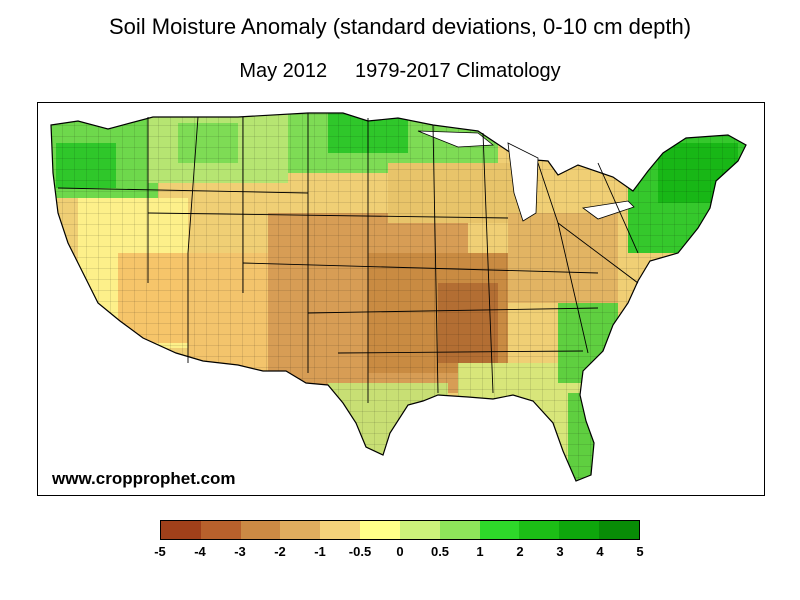 This screenshot has height=600, width=800. Describe the element at coordinates (600, 551) in the screenshot. I see `legend-tick-label: 4` at that location.